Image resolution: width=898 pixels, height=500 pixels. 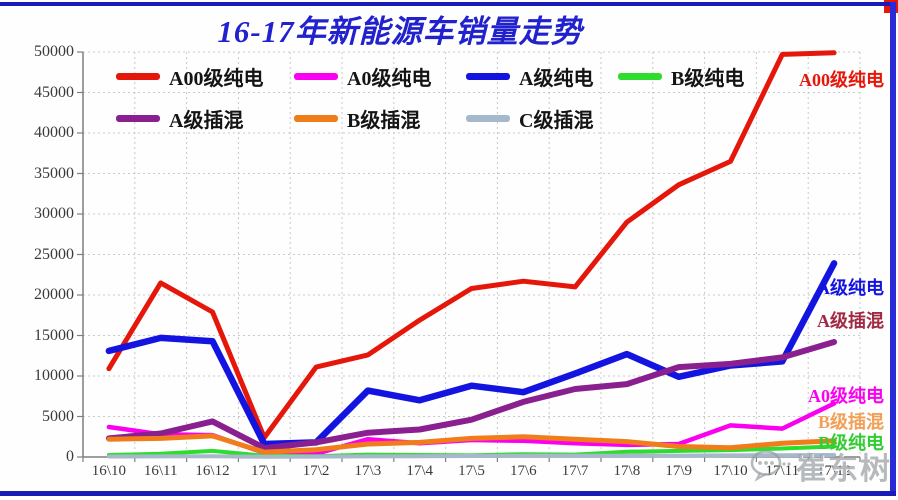 What do you see at coordinates (108, 471) in the screenshot?
I see `x-tick-label: 16\10` at bounding box center [108, 471].